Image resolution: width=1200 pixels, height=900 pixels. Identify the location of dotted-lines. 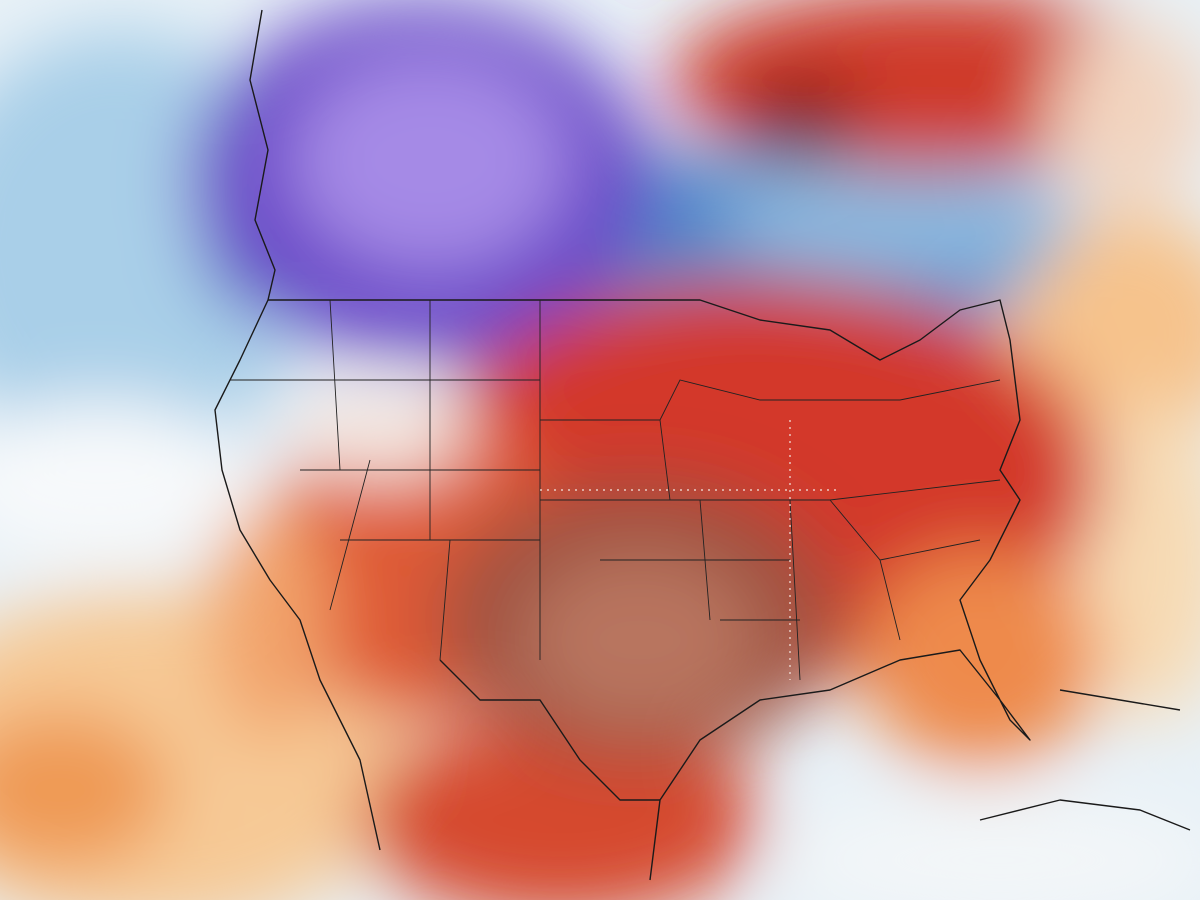
(690, 550).